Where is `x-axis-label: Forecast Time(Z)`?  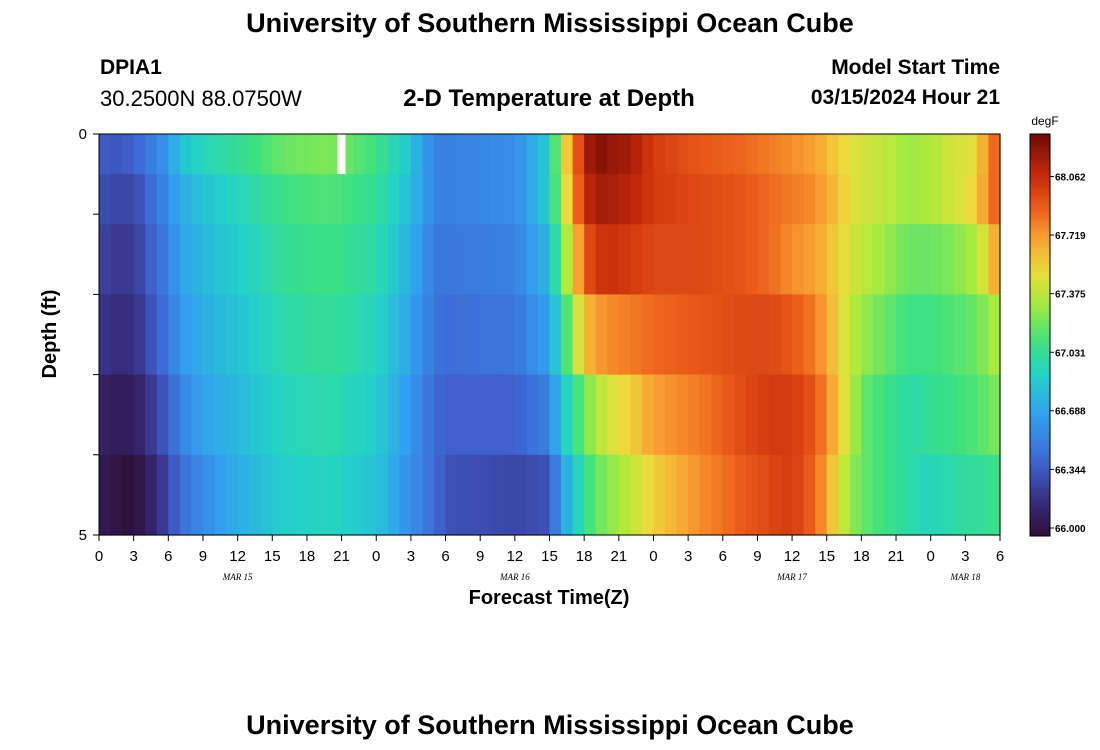
x-axis-label: Forecast Time(Z) is located at coordinates (549, 598).